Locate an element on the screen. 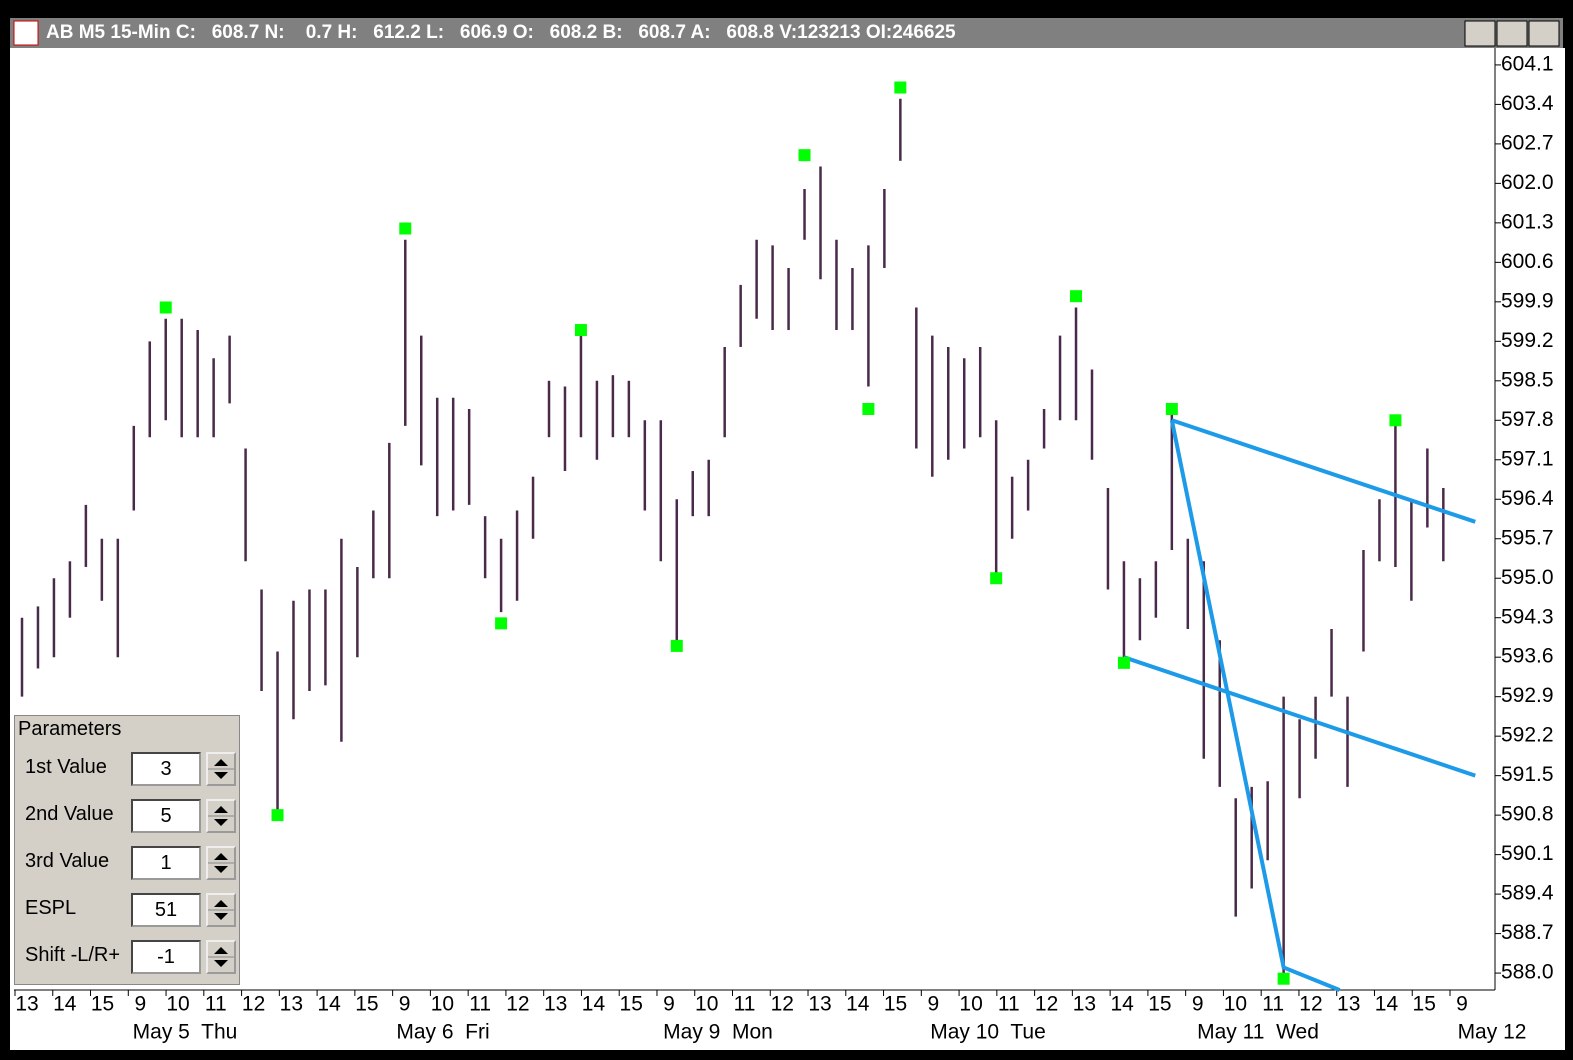 This screenshot has width=1573, height=1060. y-tick-label: 591.5 is located at coordinates (1527, 774).